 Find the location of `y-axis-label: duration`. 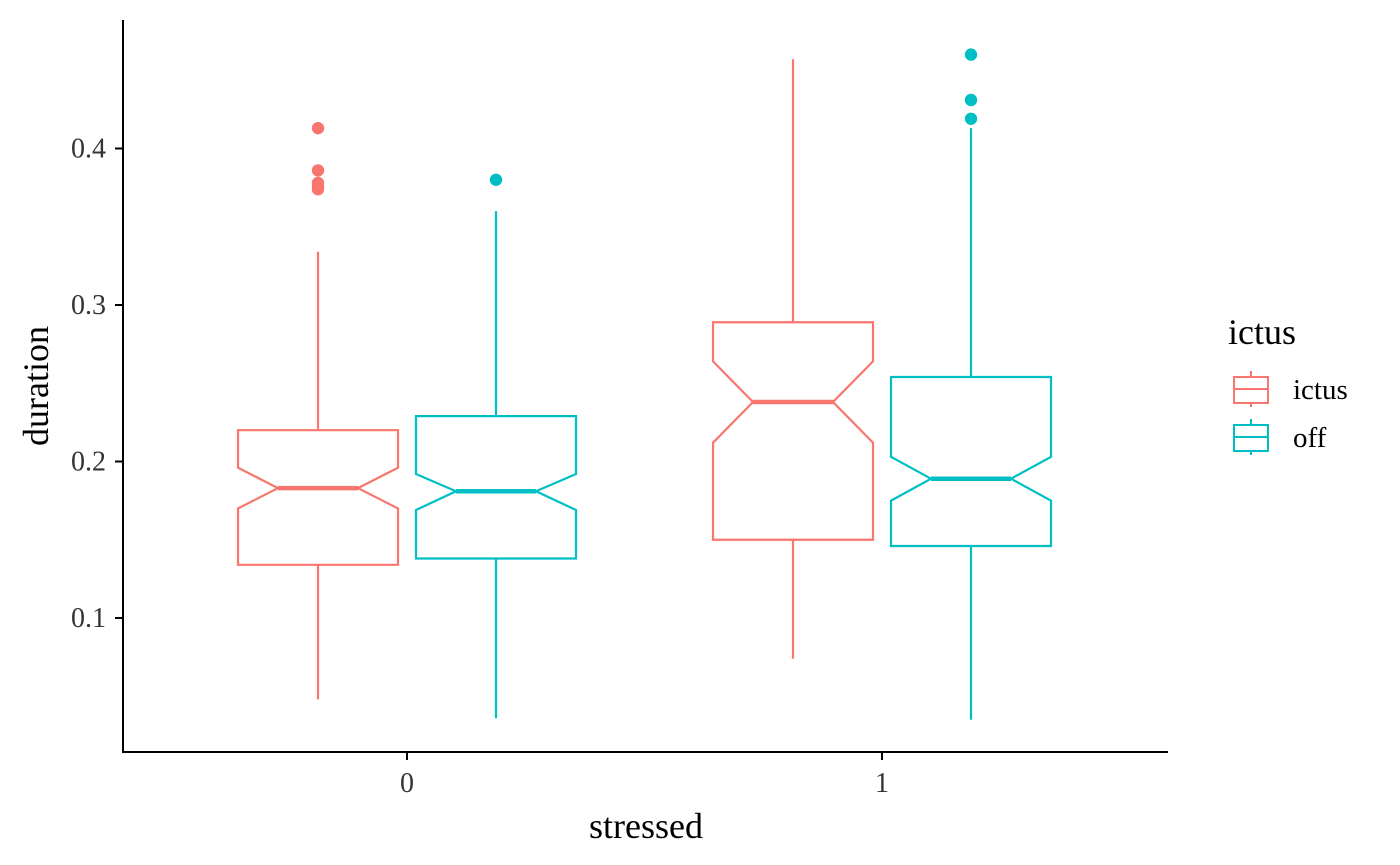

y-axis-label: duration is located at coordinates (36, 386).